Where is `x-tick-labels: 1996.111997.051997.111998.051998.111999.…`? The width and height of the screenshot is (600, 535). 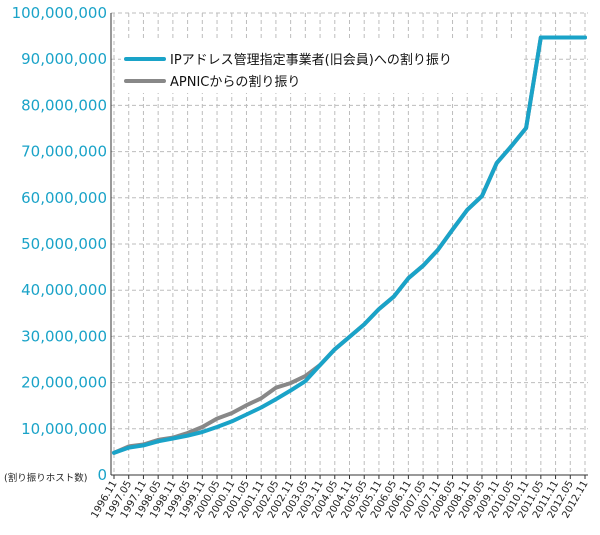 x-tick-labels: 1996.111997.051997.111998.051998.111999.… is located at coordinates (339, 499).